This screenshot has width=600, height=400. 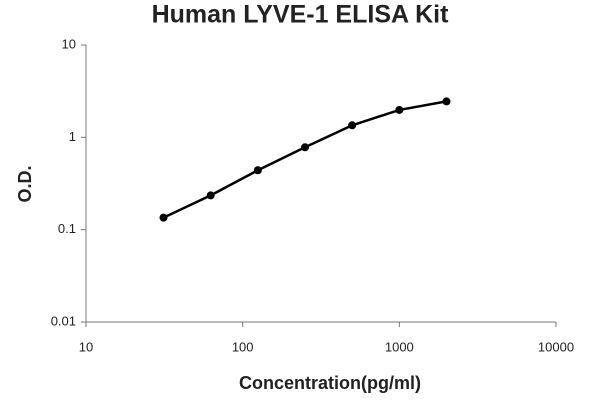 What do you see at coordinates (243, 346) in the screenshot?
I see `x-tick-label: 100` at bounding box center [243, 346].